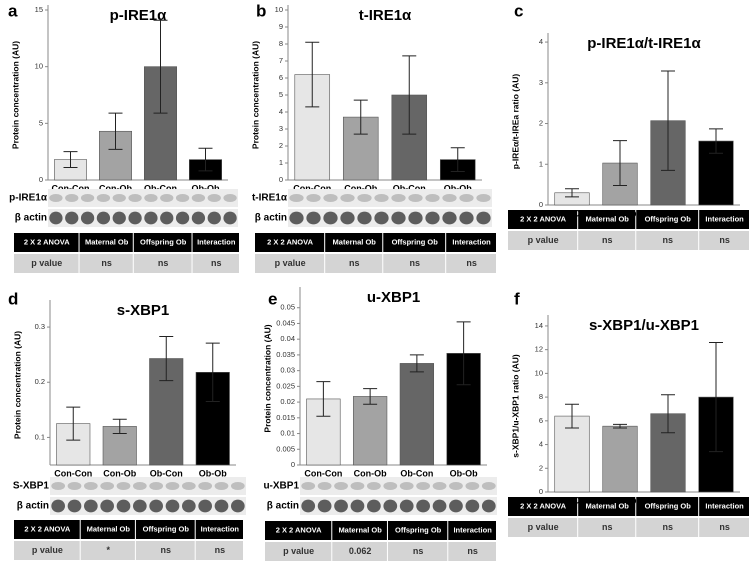 This screenshot has width=756, height=564. I want to click on y-tick-label: 0.03, so click(287, 370).